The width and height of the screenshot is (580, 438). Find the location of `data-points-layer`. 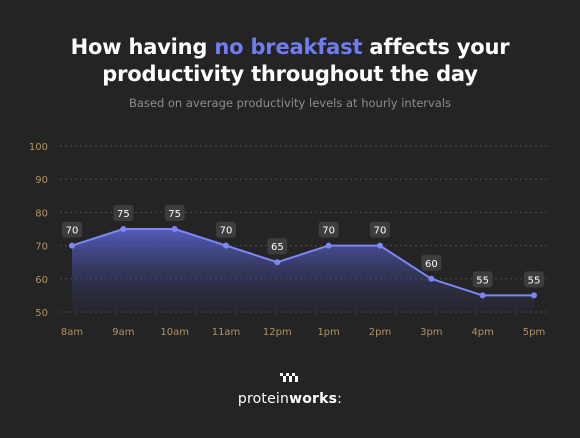

data-points-layer is located at coordinates (303, 262).